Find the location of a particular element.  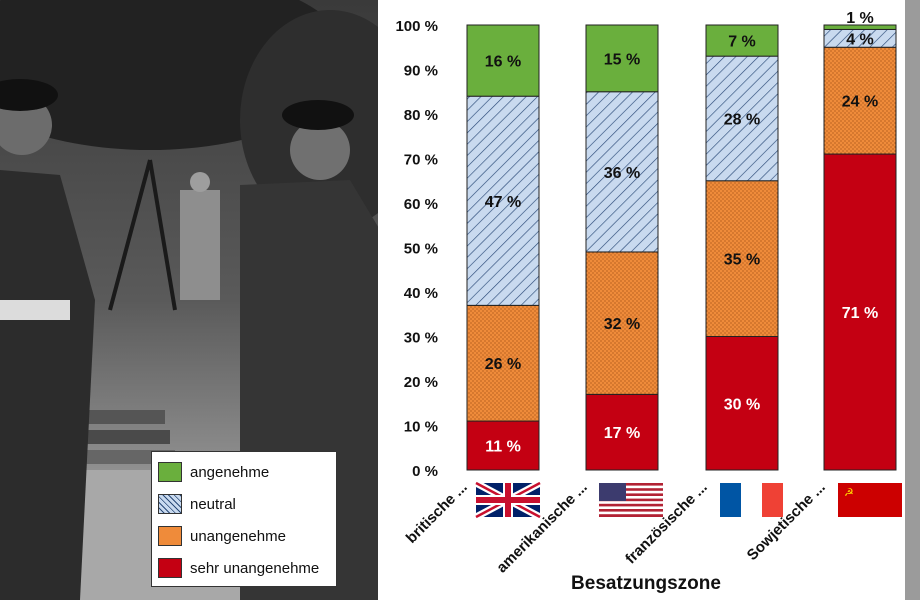

y-tick-label: 40 % is located at coordinates (421, 293).